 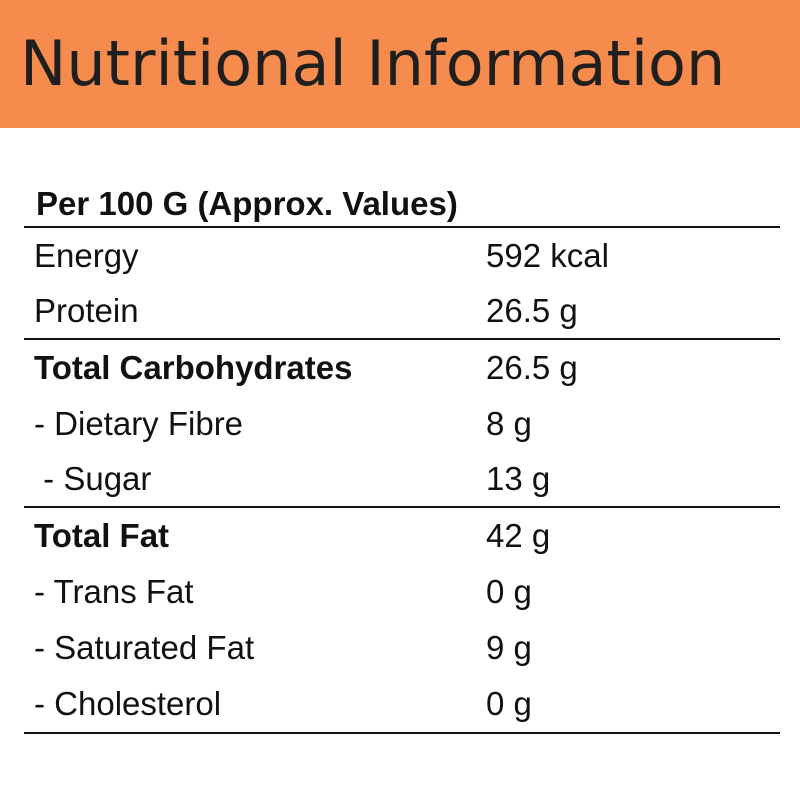 I want to click on table-heading: Per 100 G (Approx. Values), so click(x=402, y=200).